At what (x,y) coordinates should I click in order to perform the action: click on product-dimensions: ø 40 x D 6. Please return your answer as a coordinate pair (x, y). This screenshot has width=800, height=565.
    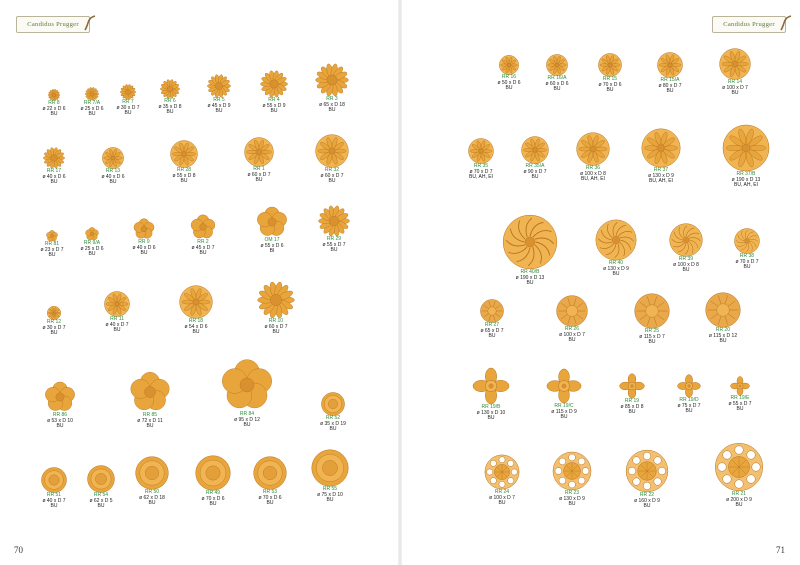
    Looking at the image, I should click on (144, 247).